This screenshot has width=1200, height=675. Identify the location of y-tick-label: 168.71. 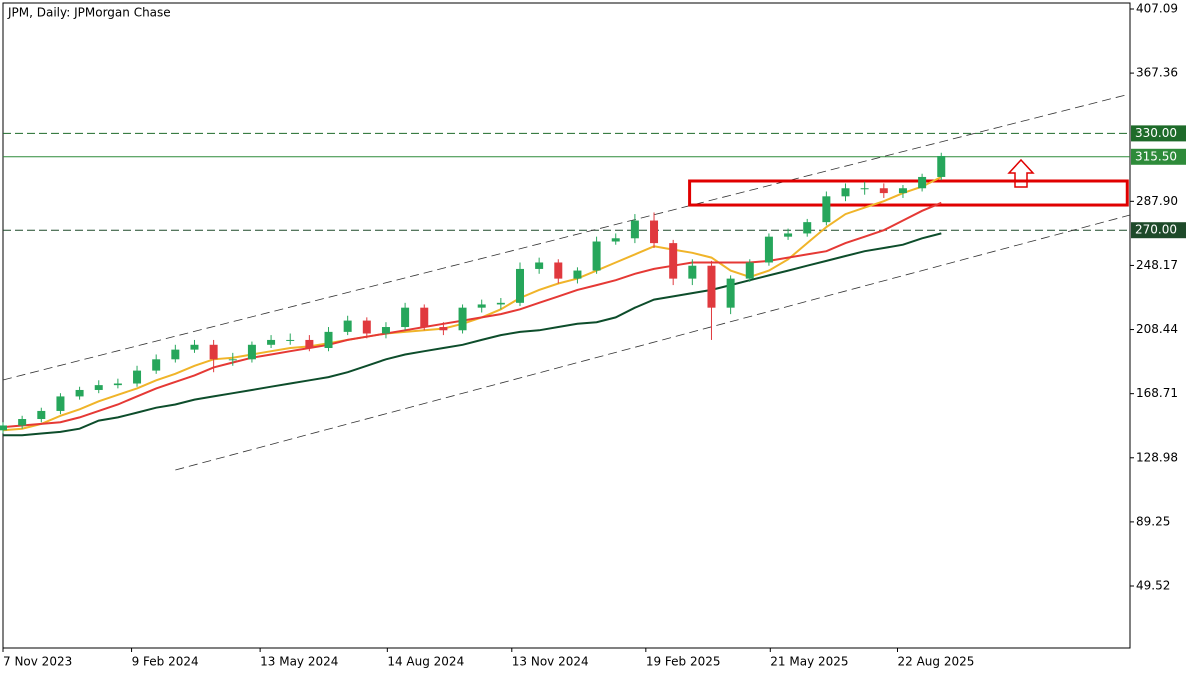
(1157, 393).